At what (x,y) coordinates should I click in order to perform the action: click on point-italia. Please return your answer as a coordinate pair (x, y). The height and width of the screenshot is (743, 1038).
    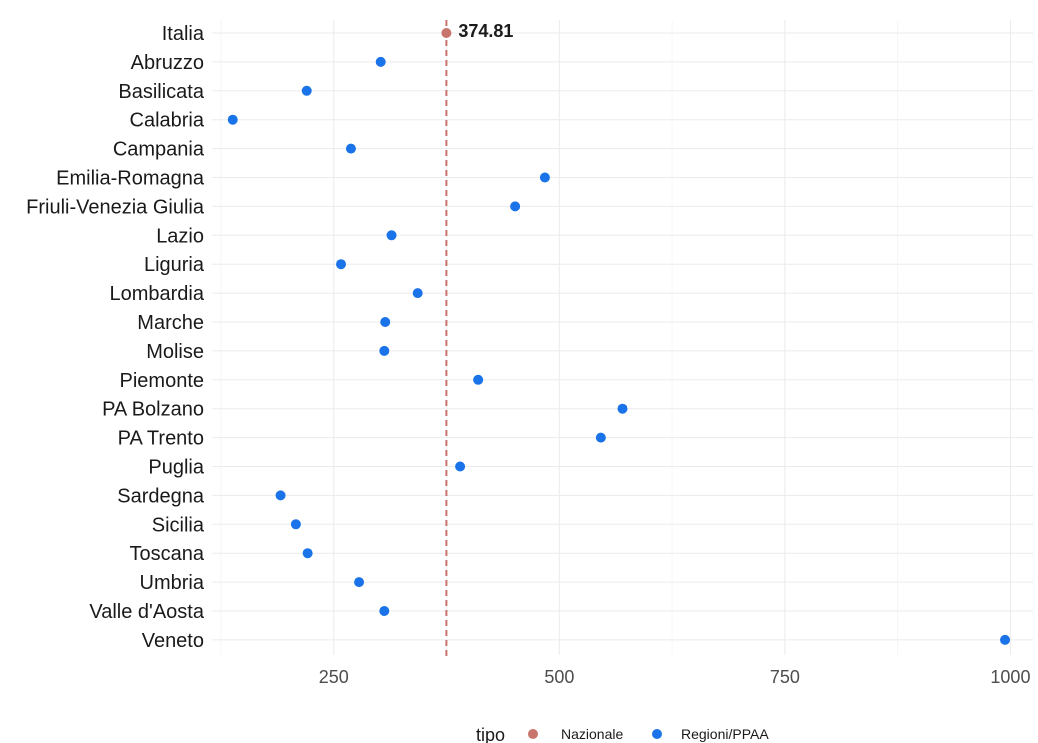
    Looking at the image, I should click on (446, 33).